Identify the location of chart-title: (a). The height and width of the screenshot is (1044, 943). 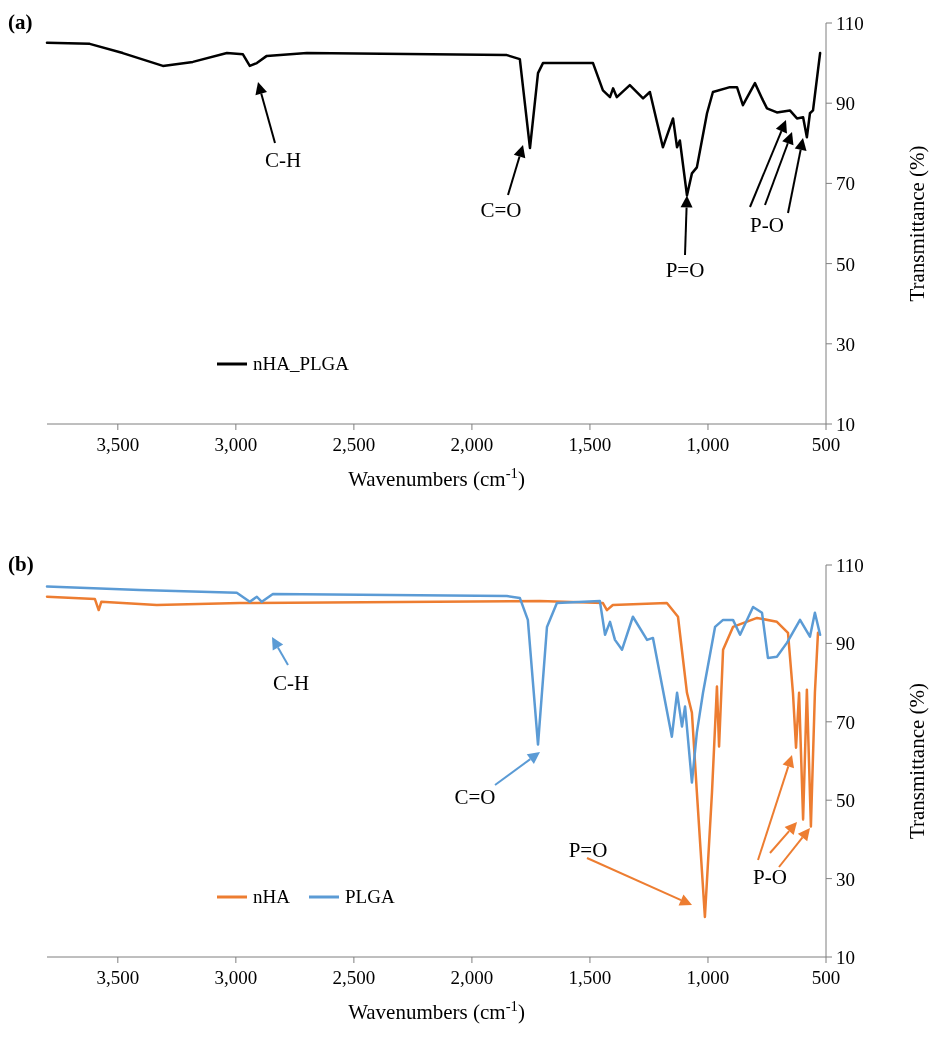
(20, 22).